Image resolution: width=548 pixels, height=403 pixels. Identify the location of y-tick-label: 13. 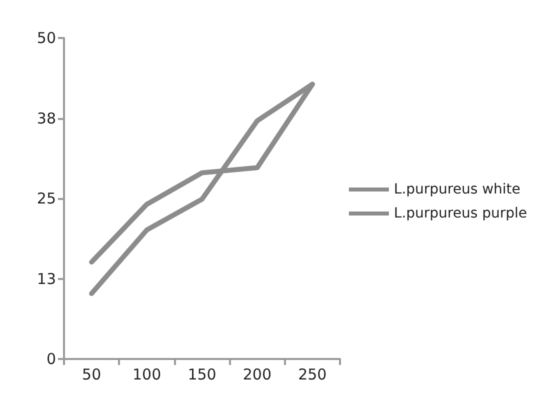
(46, 279).